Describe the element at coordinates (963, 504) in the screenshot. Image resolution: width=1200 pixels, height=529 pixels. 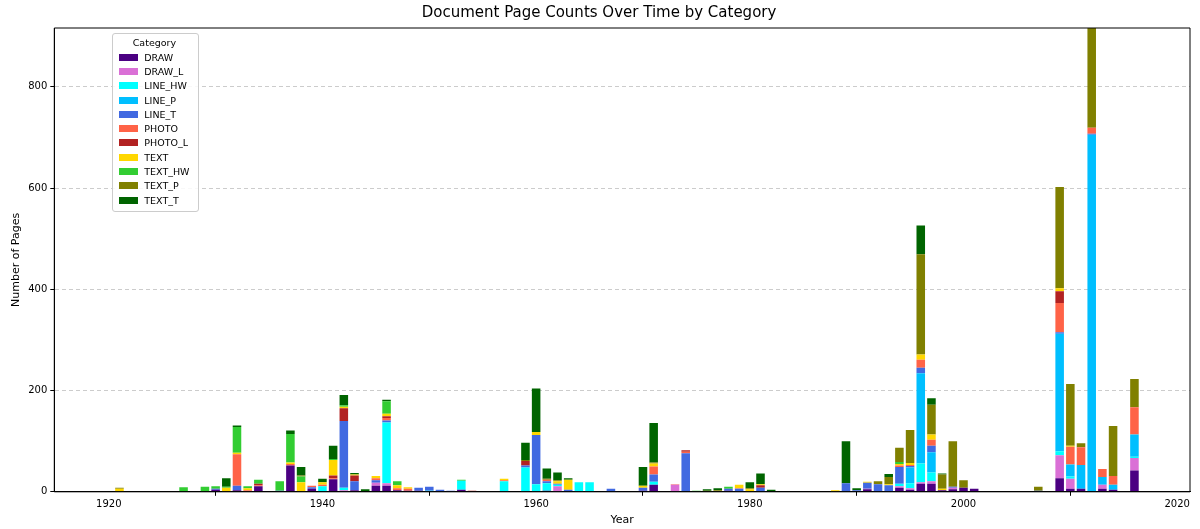
I see `x-tick-label: 2000` at that location.